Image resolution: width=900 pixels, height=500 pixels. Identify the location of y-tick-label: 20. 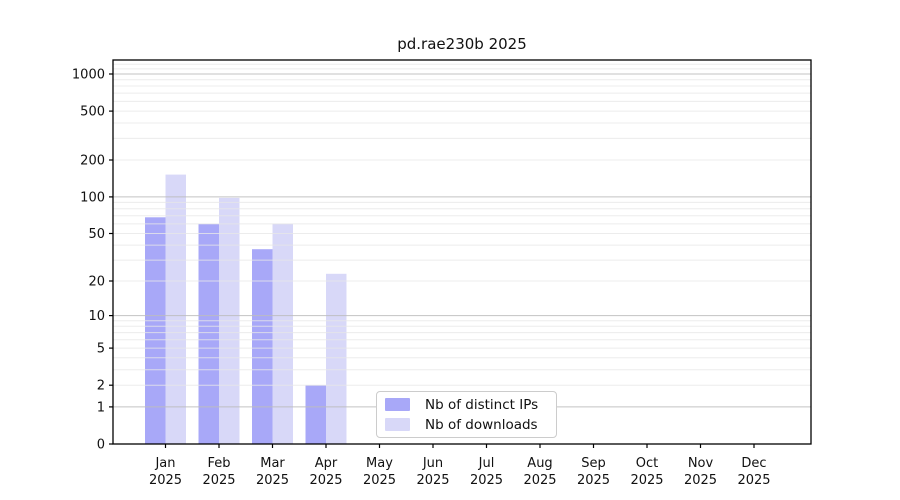
(96, 282).